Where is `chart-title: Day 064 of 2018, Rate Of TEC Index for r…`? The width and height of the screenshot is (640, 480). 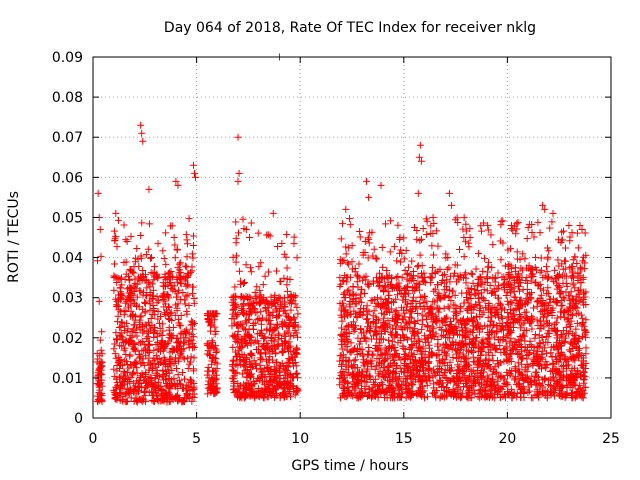 chart-title: Day 064 of 2018, Rate Of TEC Index for r… is located at coordinates (350, 28).